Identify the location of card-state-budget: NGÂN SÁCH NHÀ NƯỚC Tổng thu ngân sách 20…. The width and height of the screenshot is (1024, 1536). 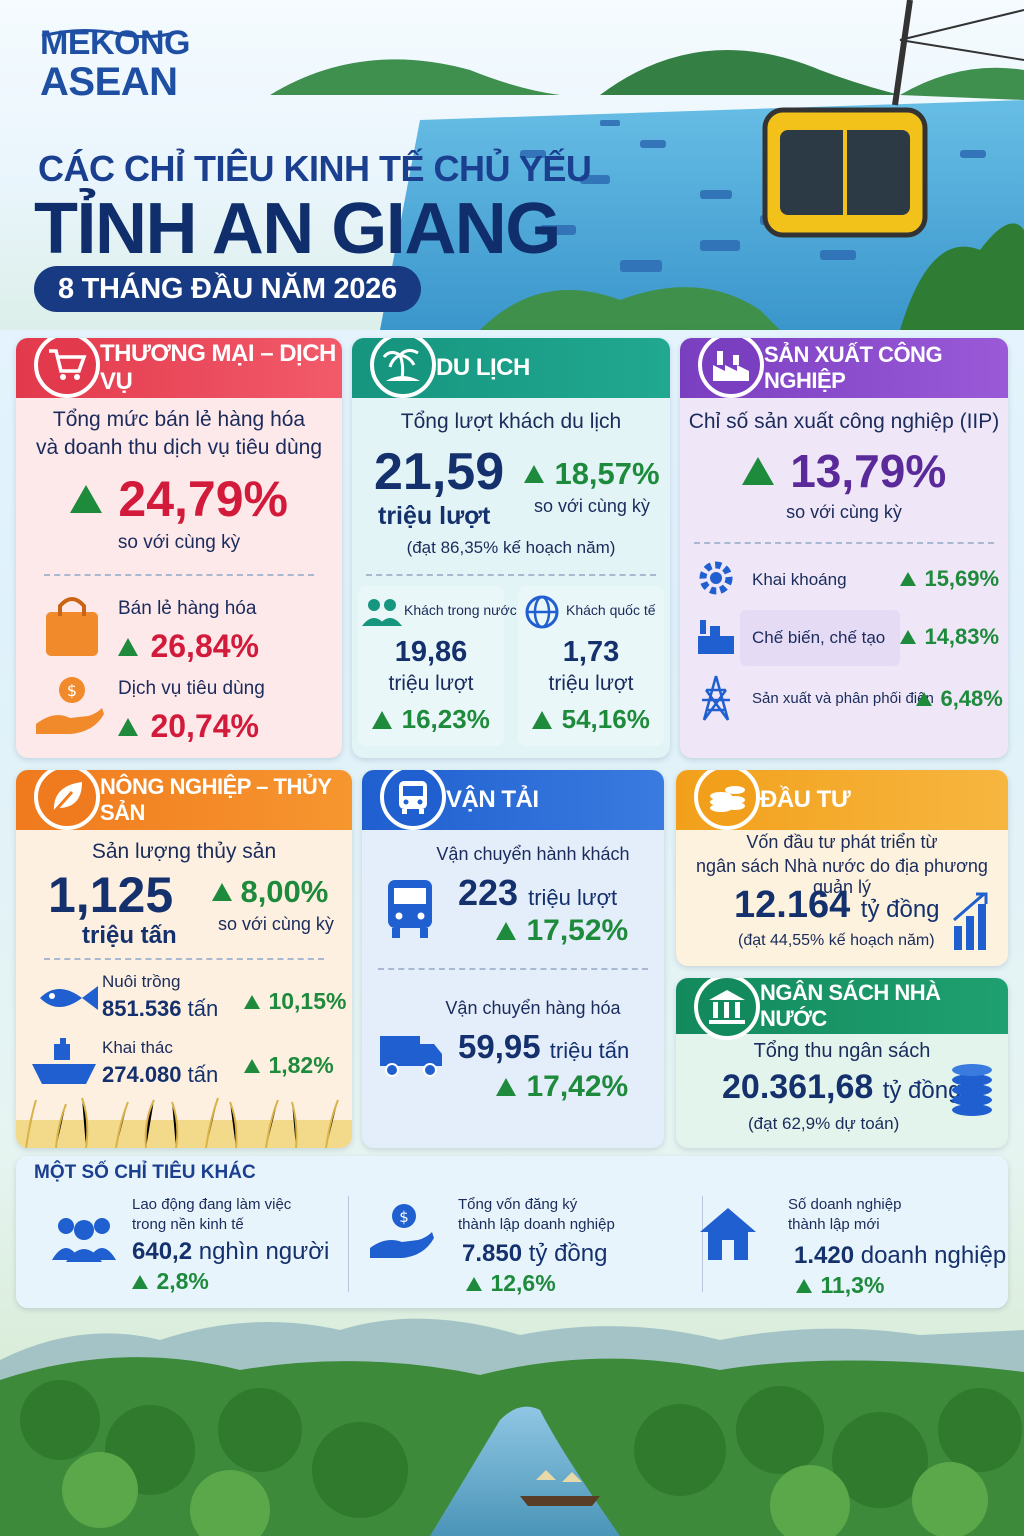
(842, 1063).